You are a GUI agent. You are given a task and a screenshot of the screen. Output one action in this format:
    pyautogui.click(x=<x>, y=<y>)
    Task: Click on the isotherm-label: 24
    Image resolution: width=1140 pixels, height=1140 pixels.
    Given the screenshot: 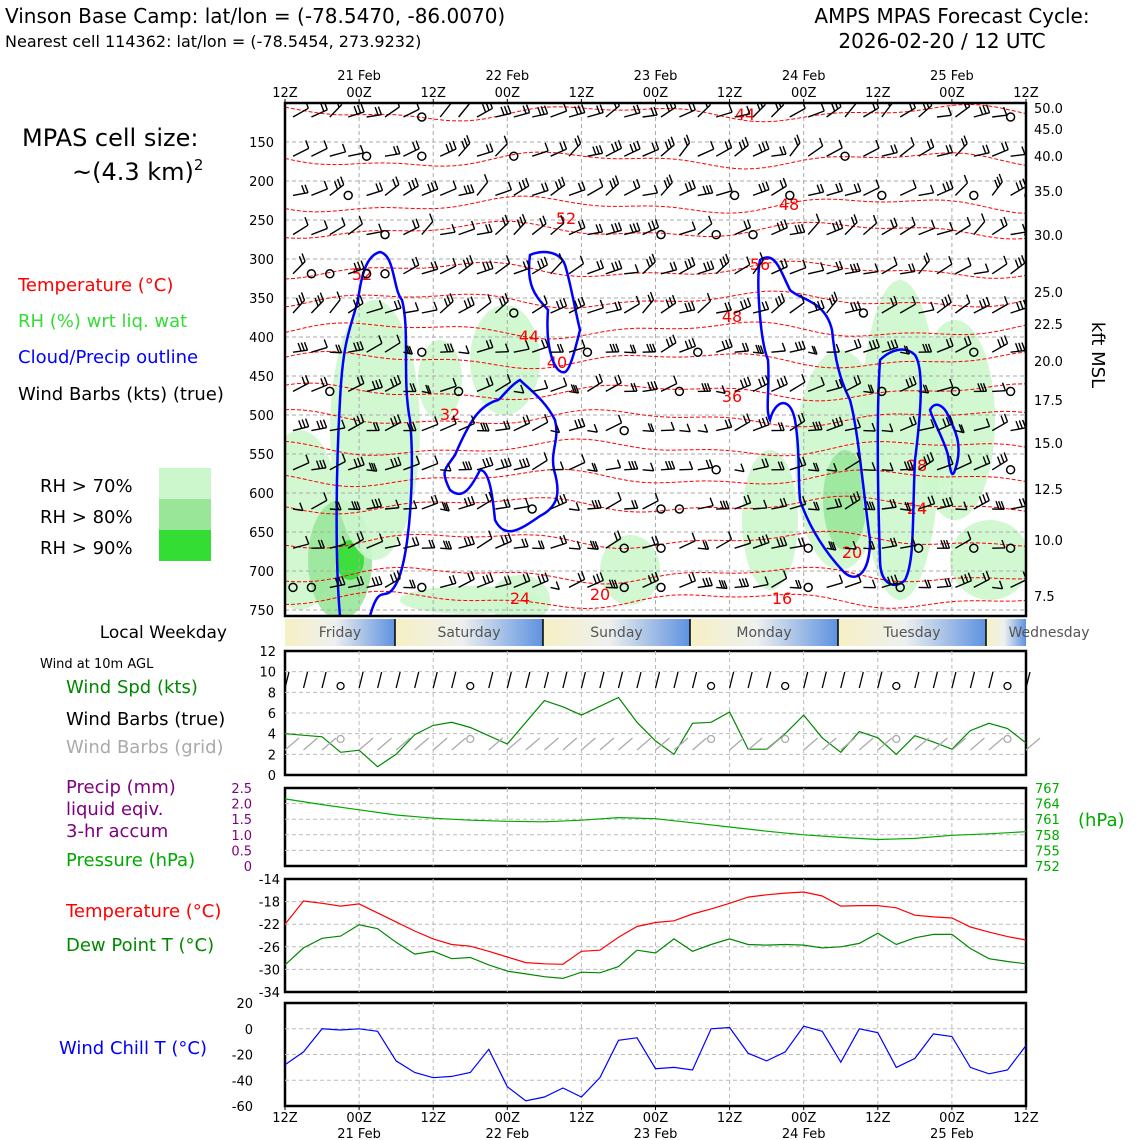 What is the action you would take?
    pyautogui.click(x=917, y=508)
    